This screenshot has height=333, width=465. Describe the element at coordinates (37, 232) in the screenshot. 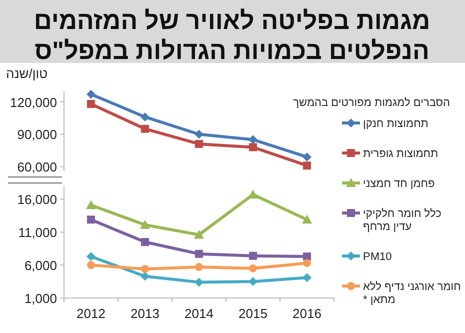

I see `y-tick-label: 11,000` at that location.